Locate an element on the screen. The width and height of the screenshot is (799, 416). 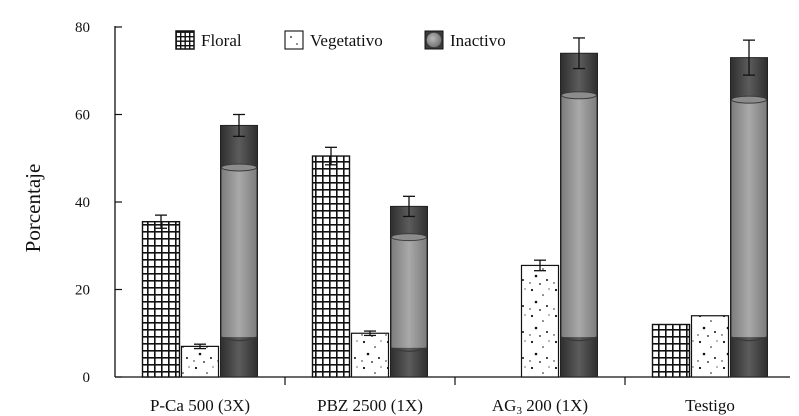
y-tick-label: 40 is located at coordinates (82, 203).